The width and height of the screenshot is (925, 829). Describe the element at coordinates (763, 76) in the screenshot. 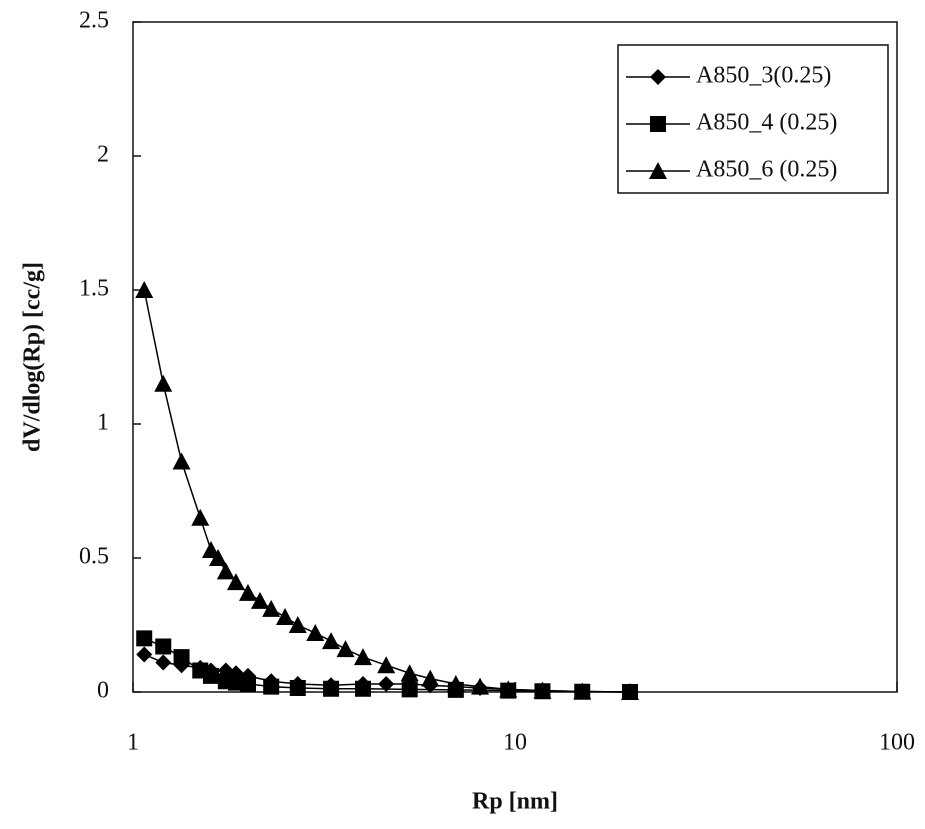

I see `legend-label: A850_3(0.25)` at that location.